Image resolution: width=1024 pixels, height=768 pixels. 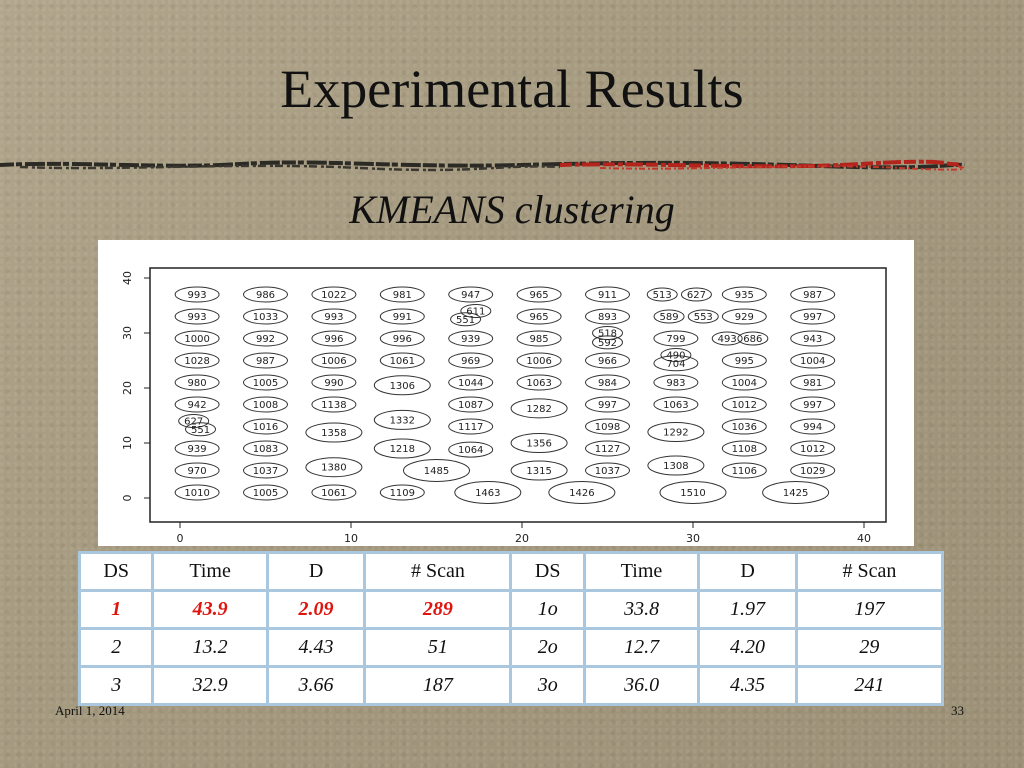 What do you see at coordinates (813, 316) in the screenshot?
I see `cluster-ellipse: 997` at bounding box center [813, 316].